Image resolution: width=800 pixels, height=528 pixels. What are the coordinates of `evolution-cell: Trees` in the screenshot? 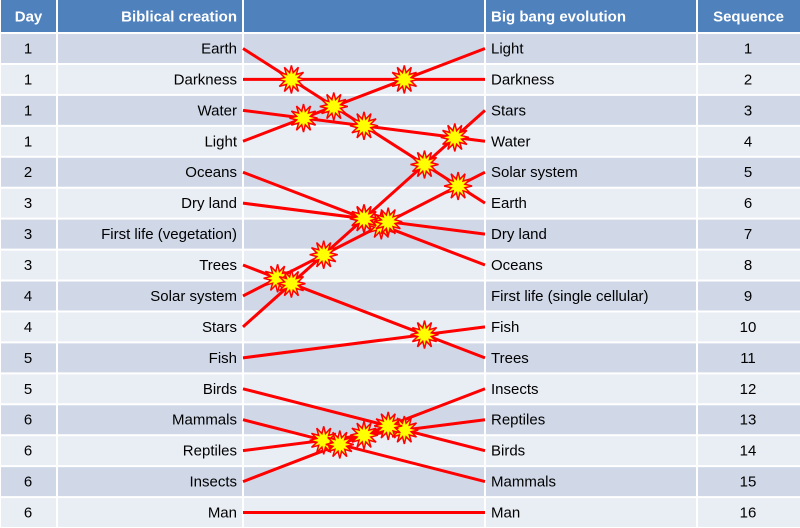 It's located at (510, 358).